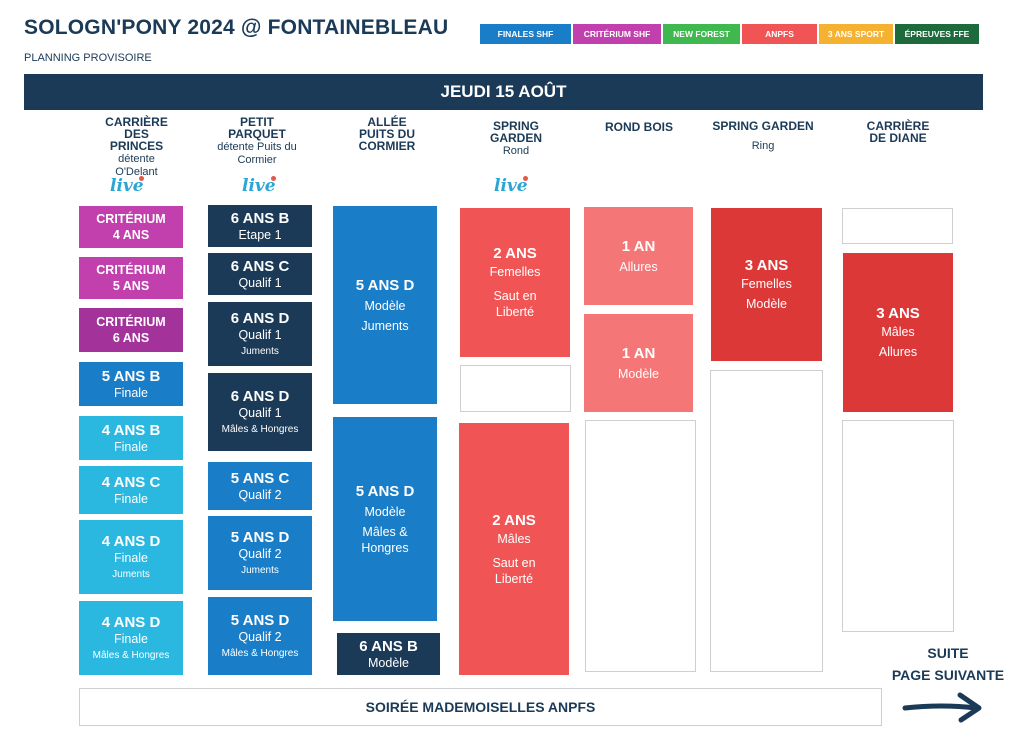  What do you see at coordinates (480, 707) in the screenshot?
I see `soiree-banner: SOIRÉE MADEMOISELLES ANPFS` at bounding box center [480, 707].